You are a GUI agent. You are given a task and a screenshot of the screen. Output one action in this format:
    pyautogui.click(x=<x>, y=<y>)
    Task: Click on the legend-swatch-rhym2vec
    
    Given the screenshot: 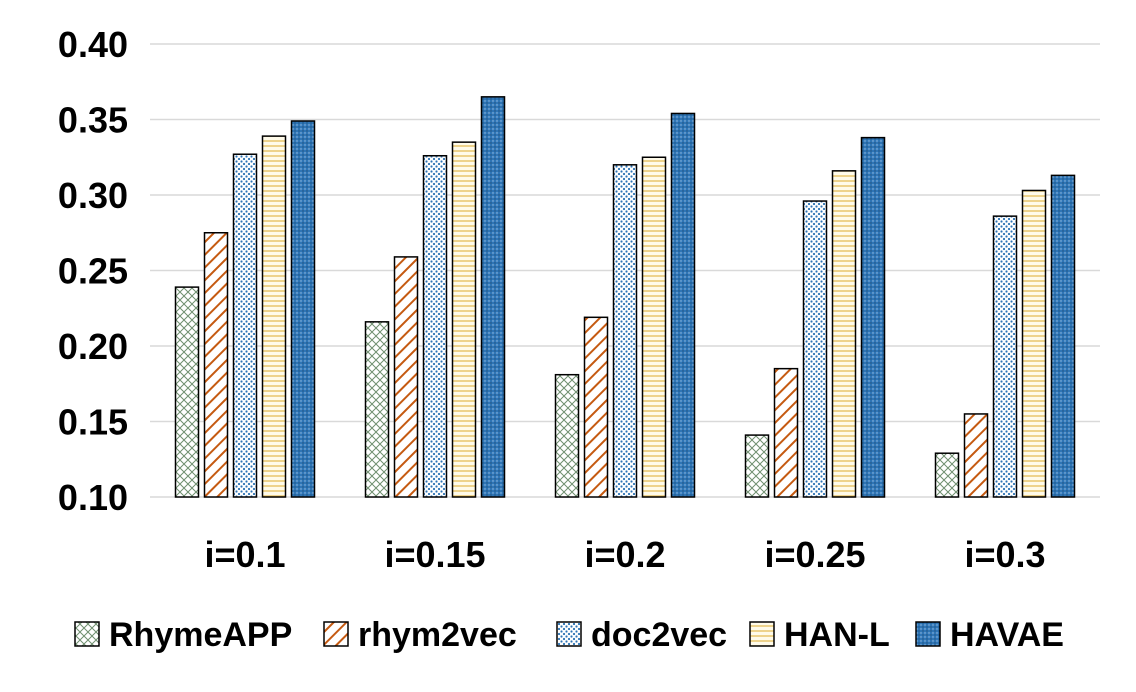 What is the action you would take?
    pyautogui.click(x=336, y=634)
    